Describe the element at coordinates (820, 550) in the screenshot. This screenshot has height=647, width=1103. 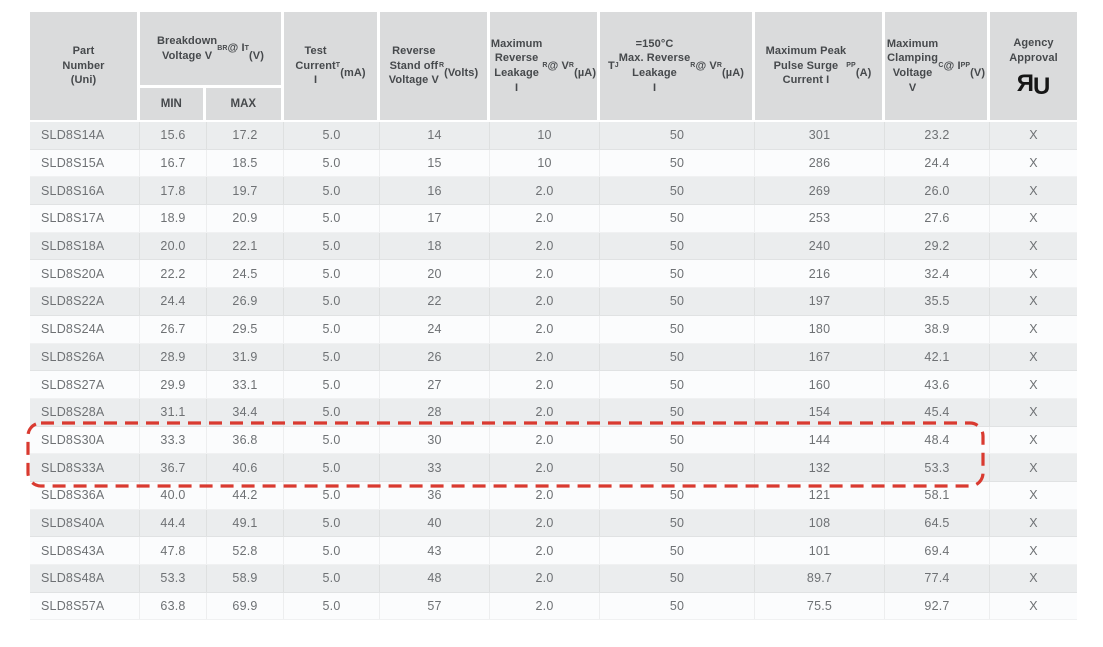
I see `spec-value-cell: 101` at that location.